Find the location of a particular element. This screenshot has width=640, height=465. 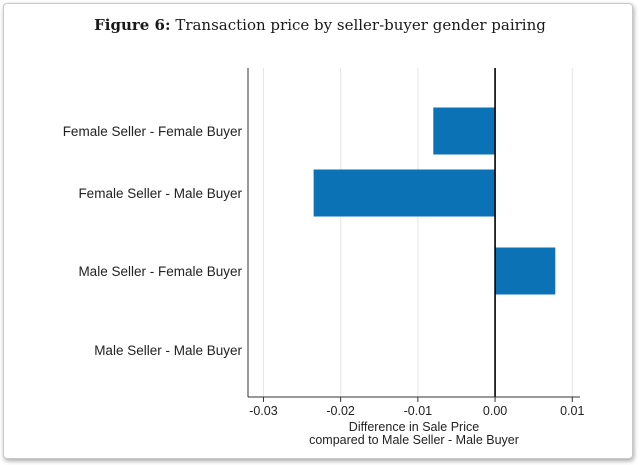

category-label-1: Female Seller - Female Buyer is located at coordinates (153, 131).